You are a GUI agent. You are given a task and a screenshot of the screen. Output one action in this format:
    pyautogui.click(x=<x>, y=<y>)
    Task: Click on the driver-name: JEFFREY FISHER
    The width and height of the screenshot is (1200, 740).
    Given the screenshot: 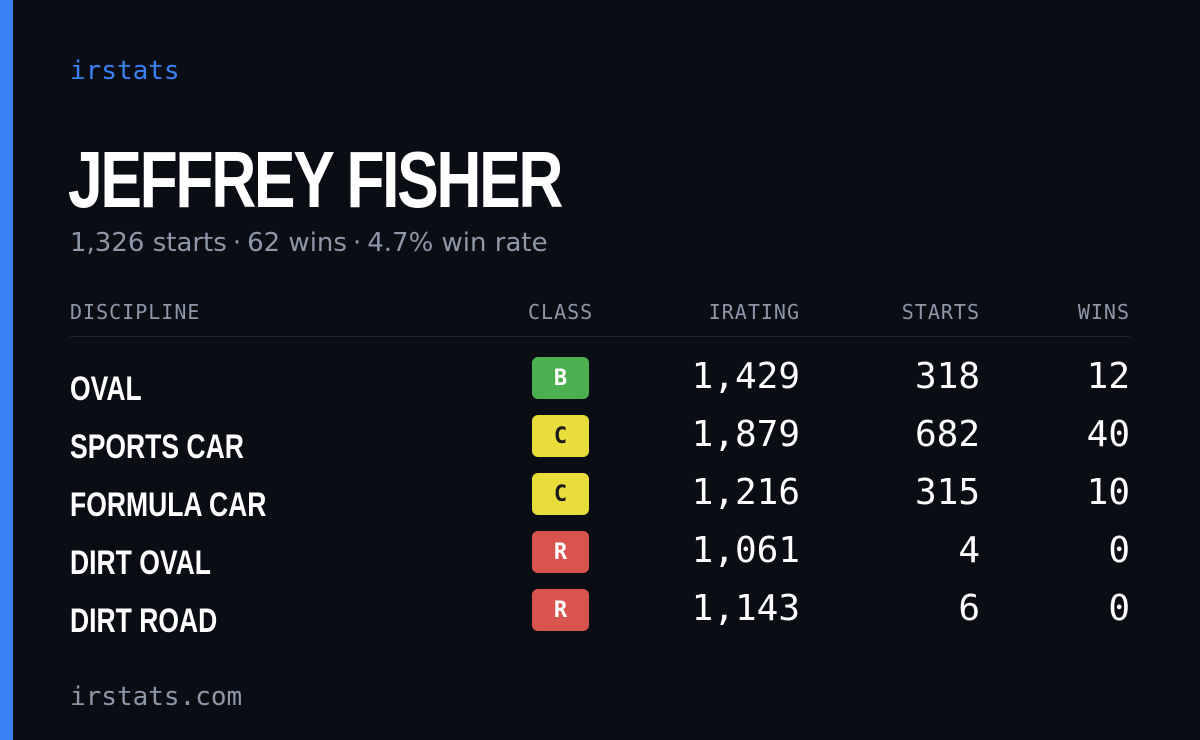 What is the action you would take?
    pyautogui.click(x=315, y=179)
    